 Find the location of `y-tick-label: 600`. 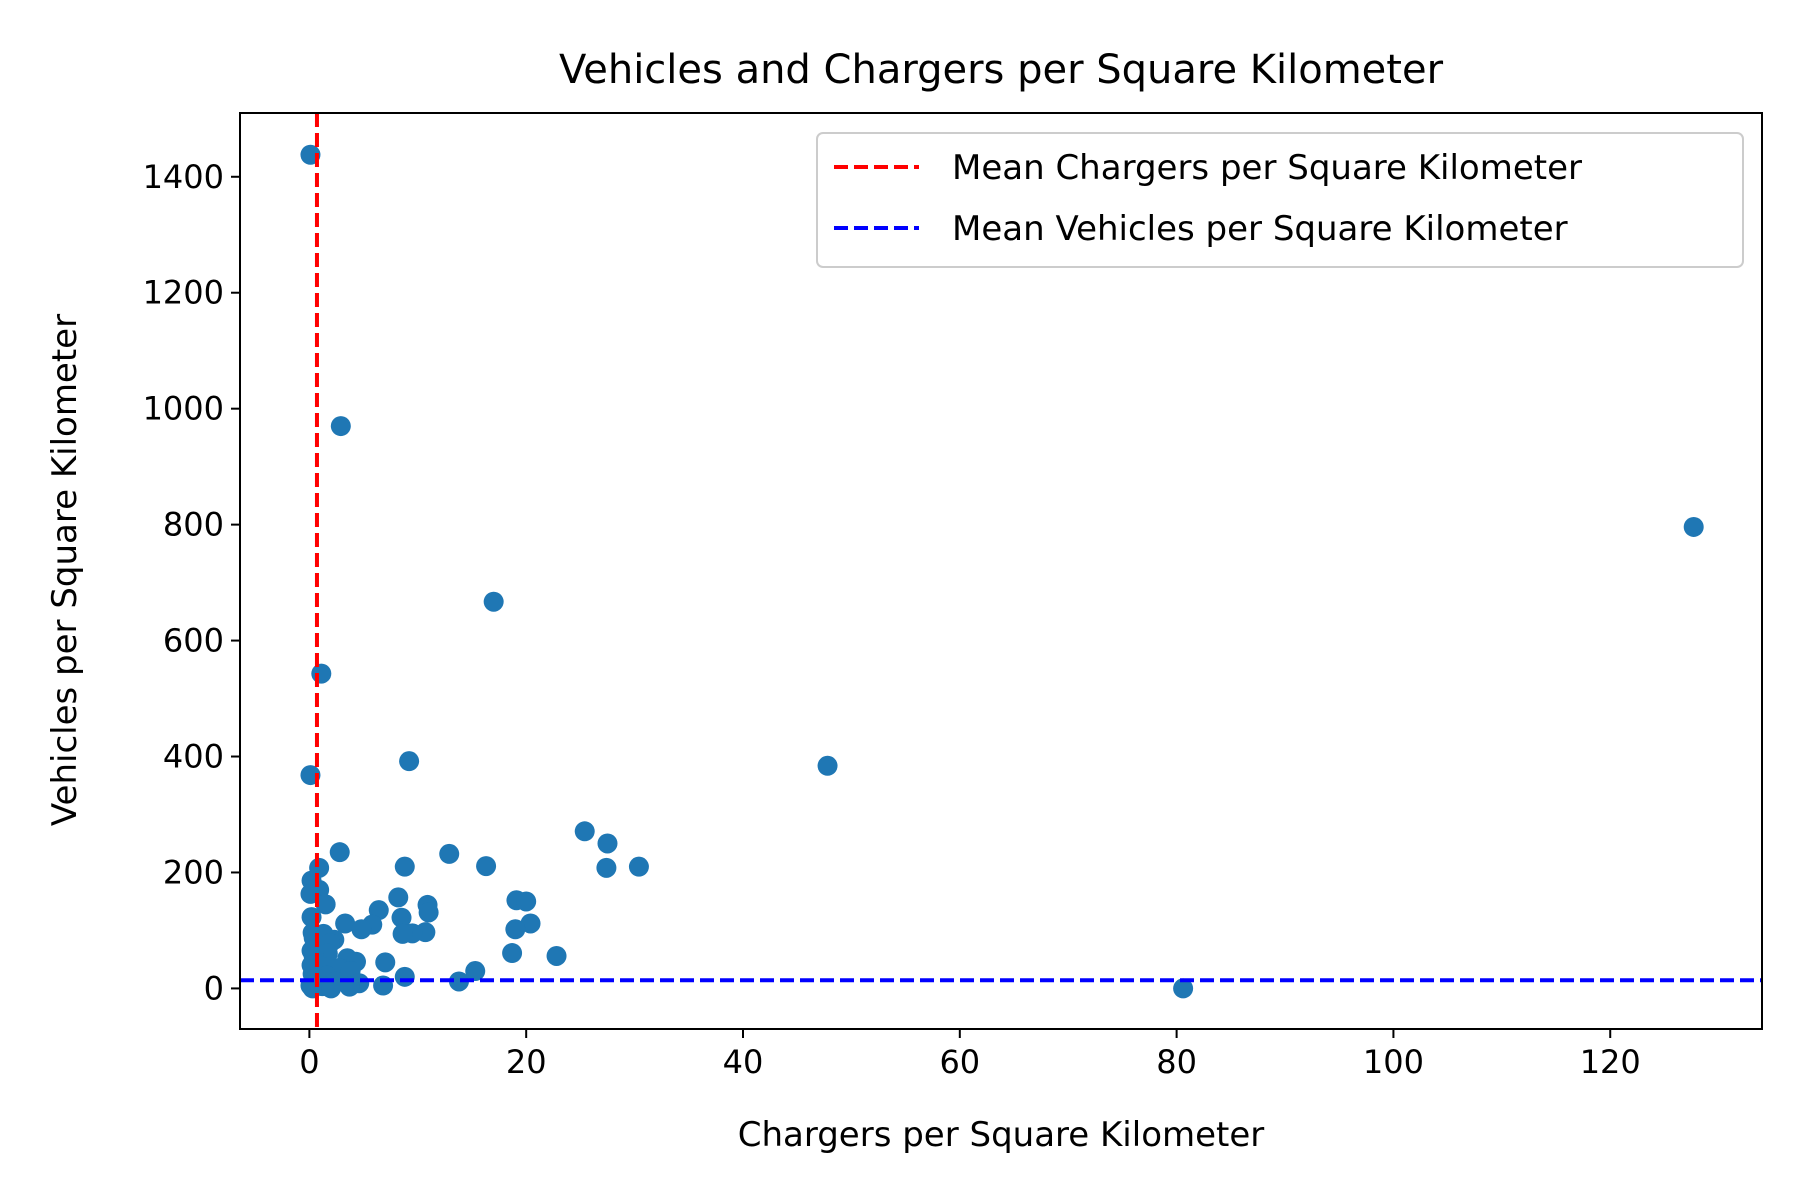

y-tick-label: 600 is located at coordinates (193, 641).